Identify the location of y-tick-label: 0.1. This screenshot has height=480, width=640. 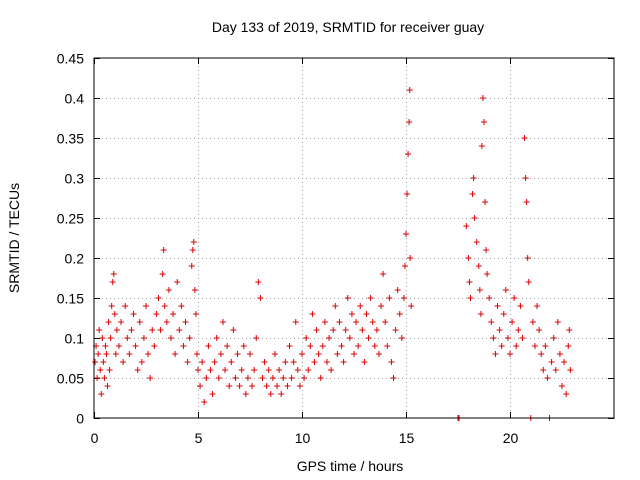
(75, 339).